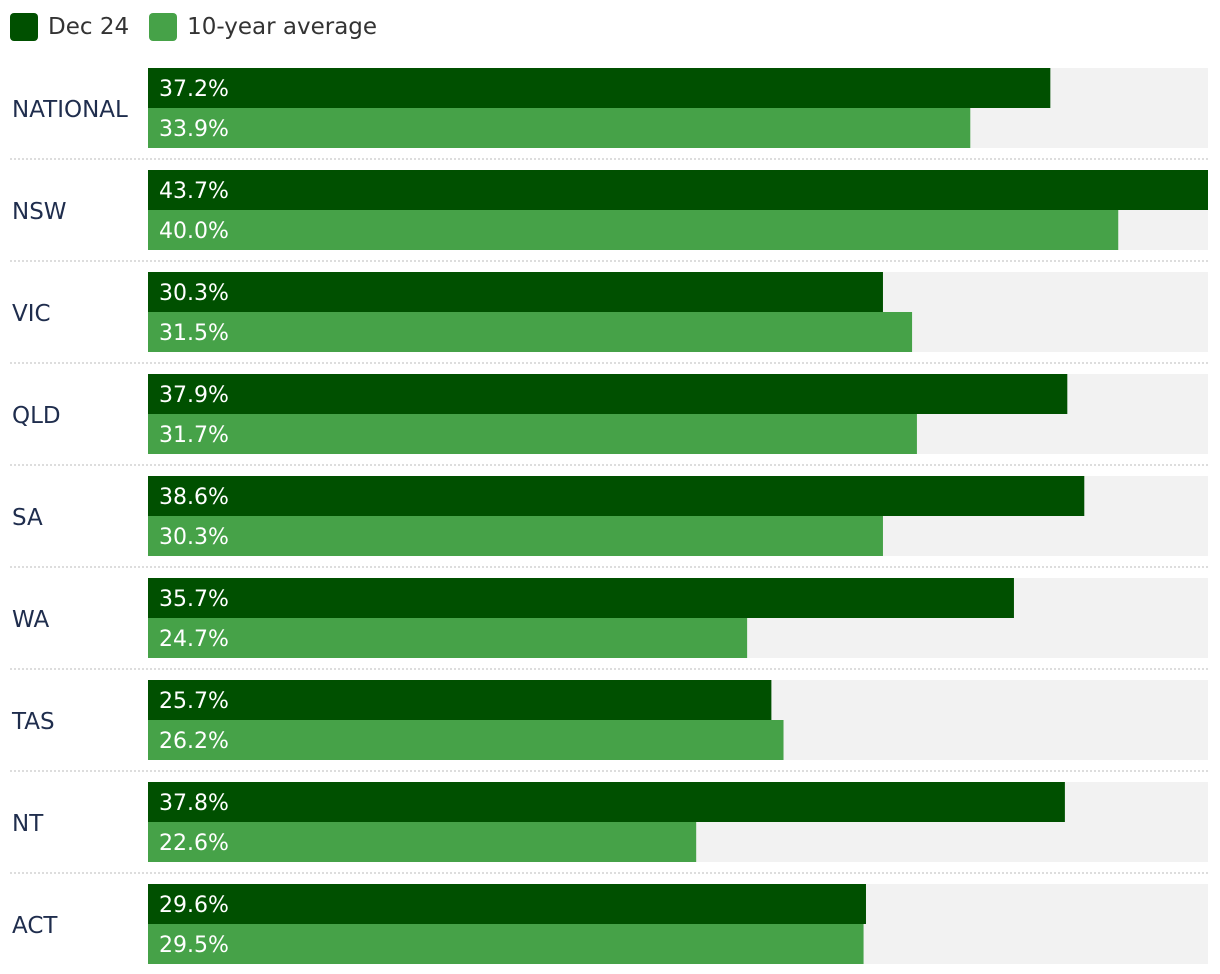 The width and height of the screenshot is (1220, 974). Describe the element at coordinates (194, 741) in the screenshot. I see `bar-value-label-tas-10yr-average: 26.2%` at that location.